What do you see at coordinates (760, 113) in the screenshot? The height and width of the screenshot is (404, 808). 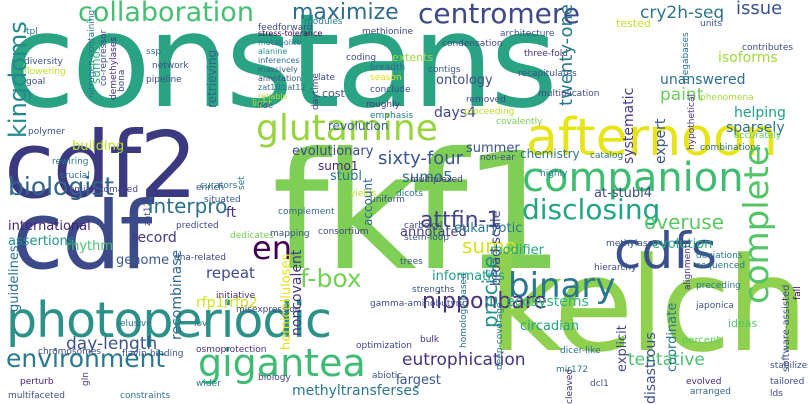 I see `word-helping: helping` at bounding box center [760, 113].